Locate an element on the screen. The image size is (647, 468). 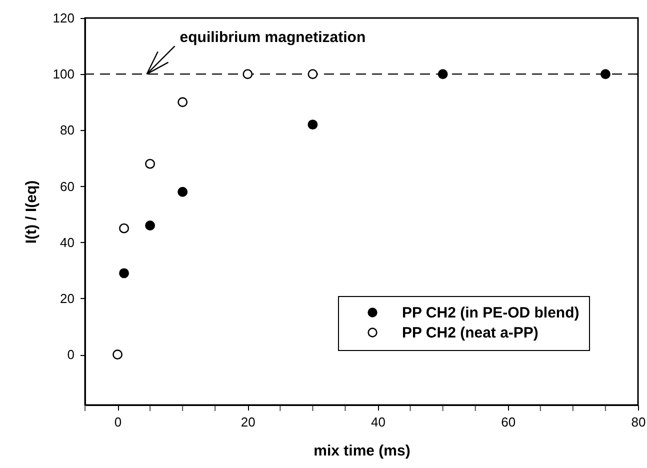
y-tick-label: 40 is located at coordinates (67, 242).